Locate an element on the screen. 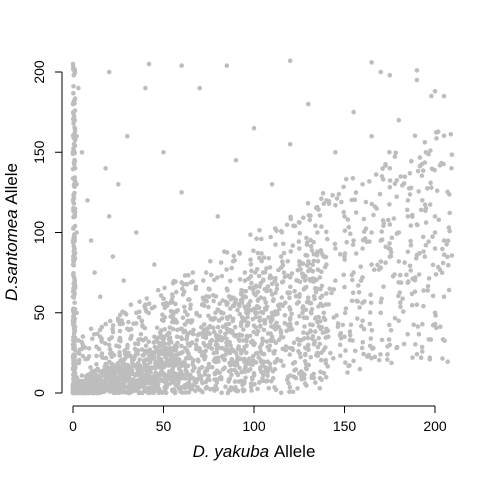  y-tick-label: 200 is located at coordinates (39, 72).